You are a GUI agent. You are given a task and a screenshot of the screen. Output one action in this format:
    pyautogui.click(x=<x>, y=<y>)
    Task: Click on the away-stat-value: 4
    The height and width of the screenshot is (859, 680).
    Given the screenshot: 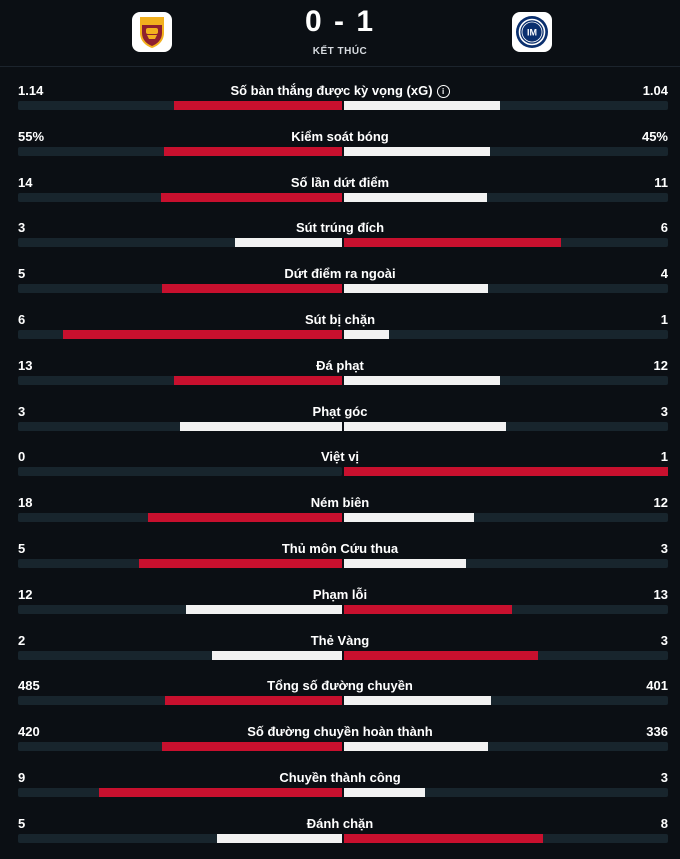 What is the action you would take?
    pyautogui.click(x=664, y=274)
    